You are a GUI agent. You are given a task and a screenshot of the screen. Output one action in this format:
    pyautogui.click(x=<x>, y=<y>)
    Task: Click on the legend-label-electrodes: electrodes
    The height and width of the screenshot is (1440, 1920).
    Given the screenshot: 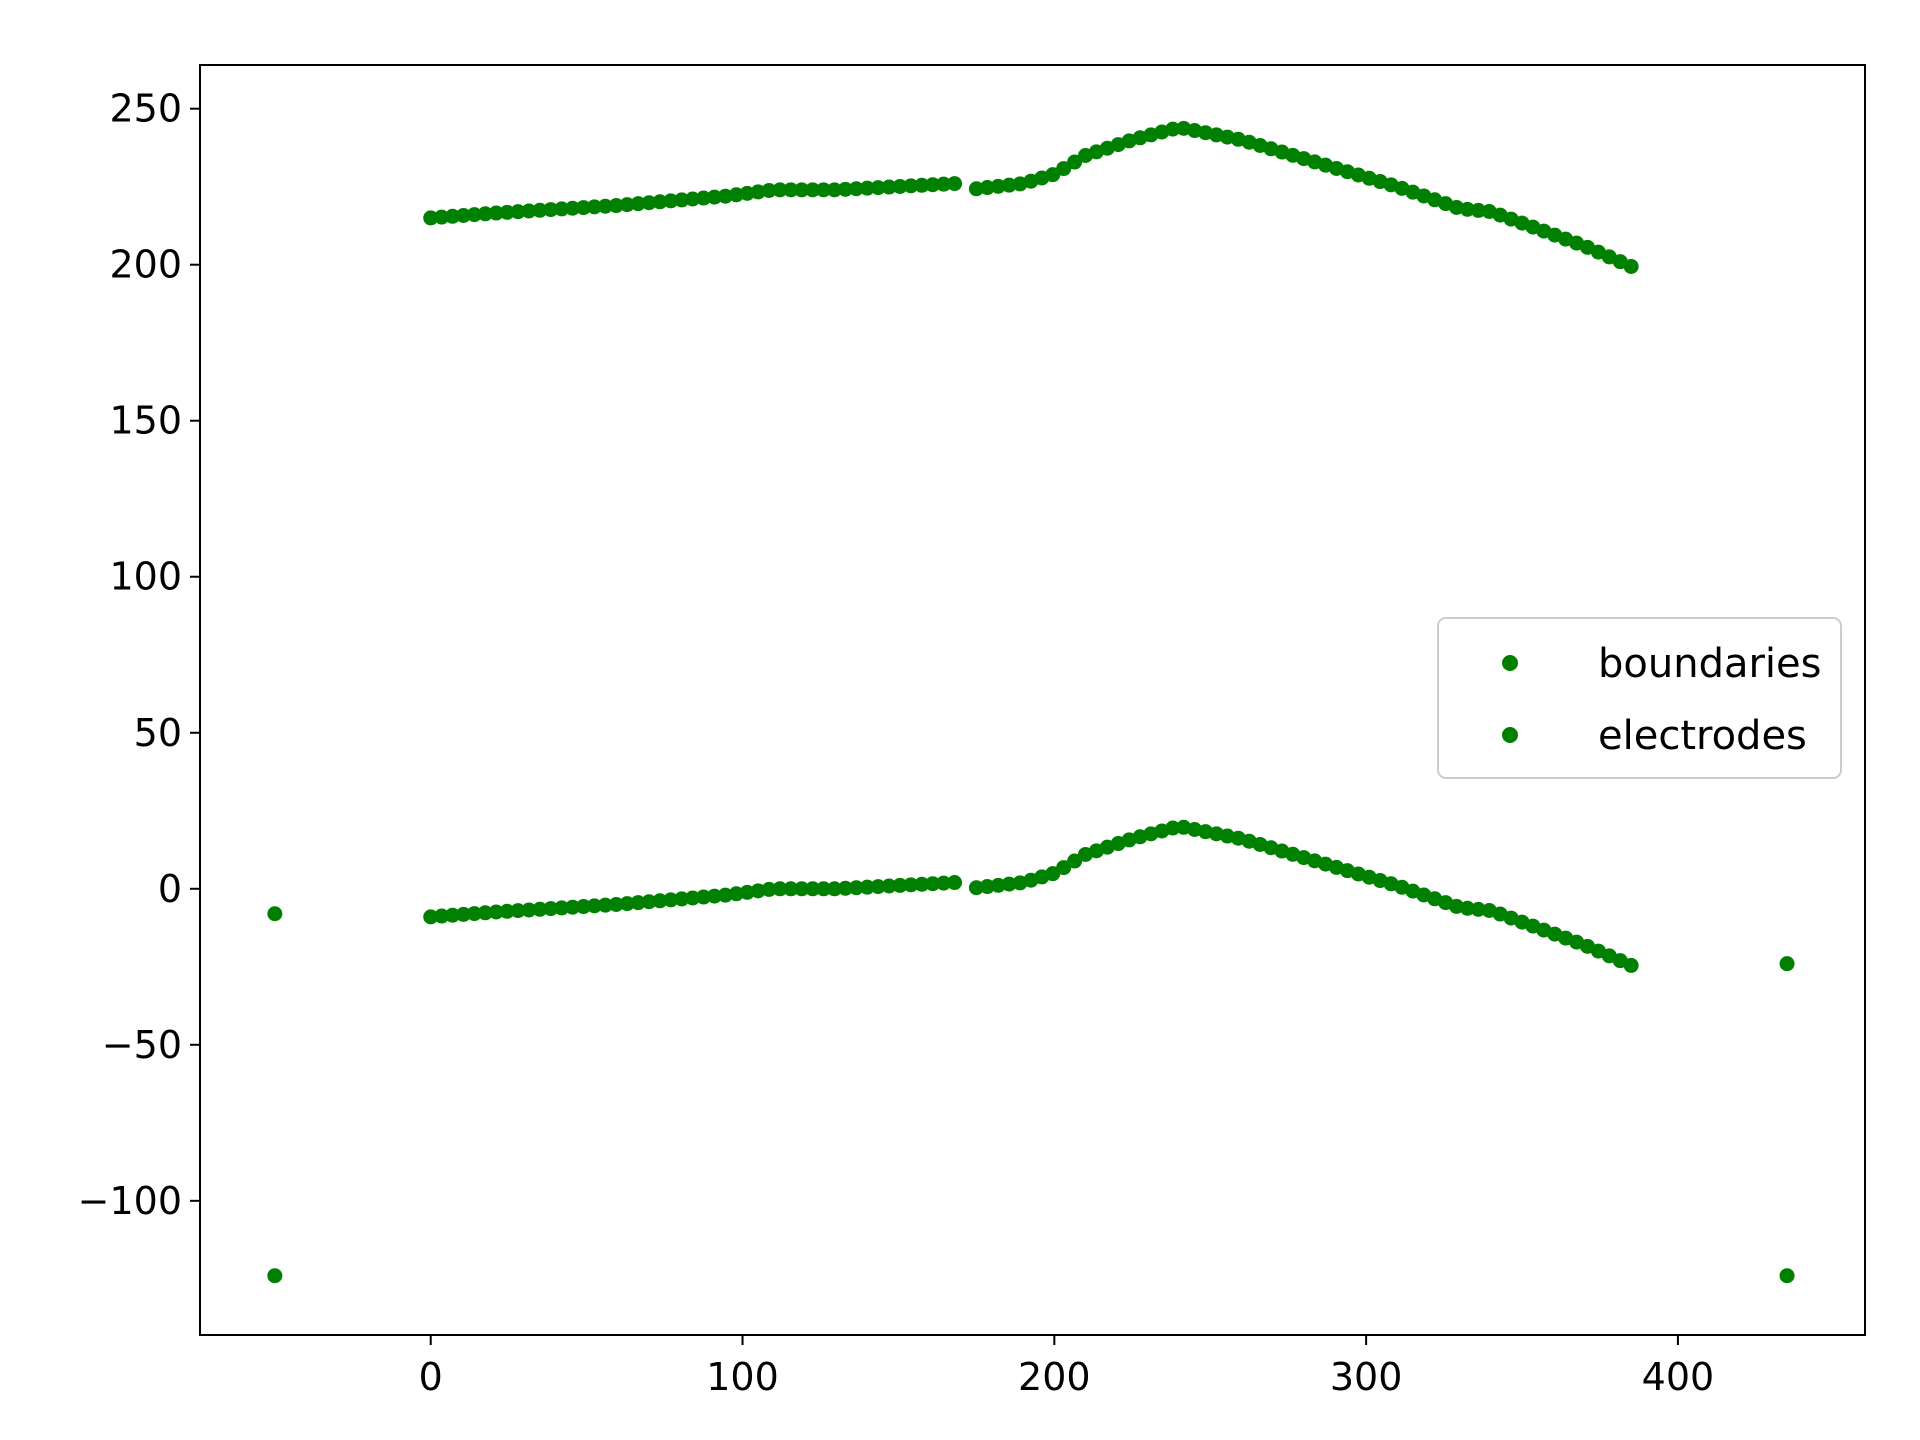 What is the action you would take?
    pyautogui.click(x=1702, y=736)
    